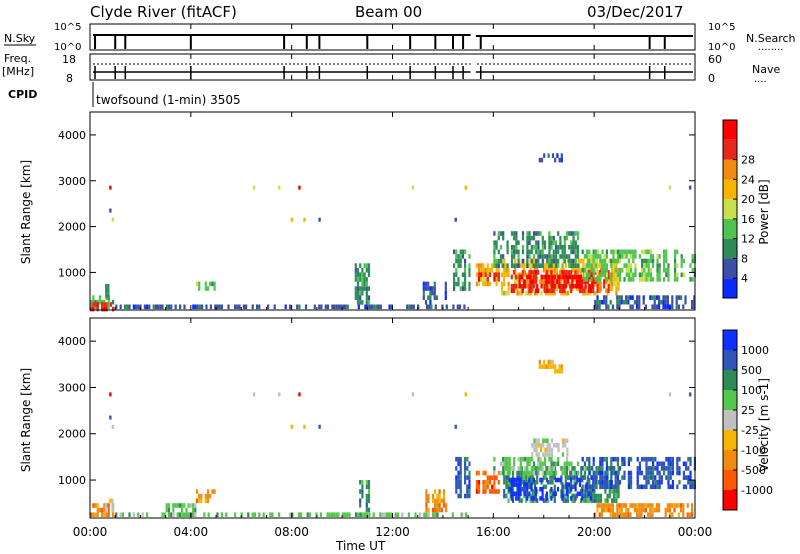  What do you see at coordinates (18, 71) in the screenshot?
I see `freq-unit: [MHz]` at bounding box center [18, 71].